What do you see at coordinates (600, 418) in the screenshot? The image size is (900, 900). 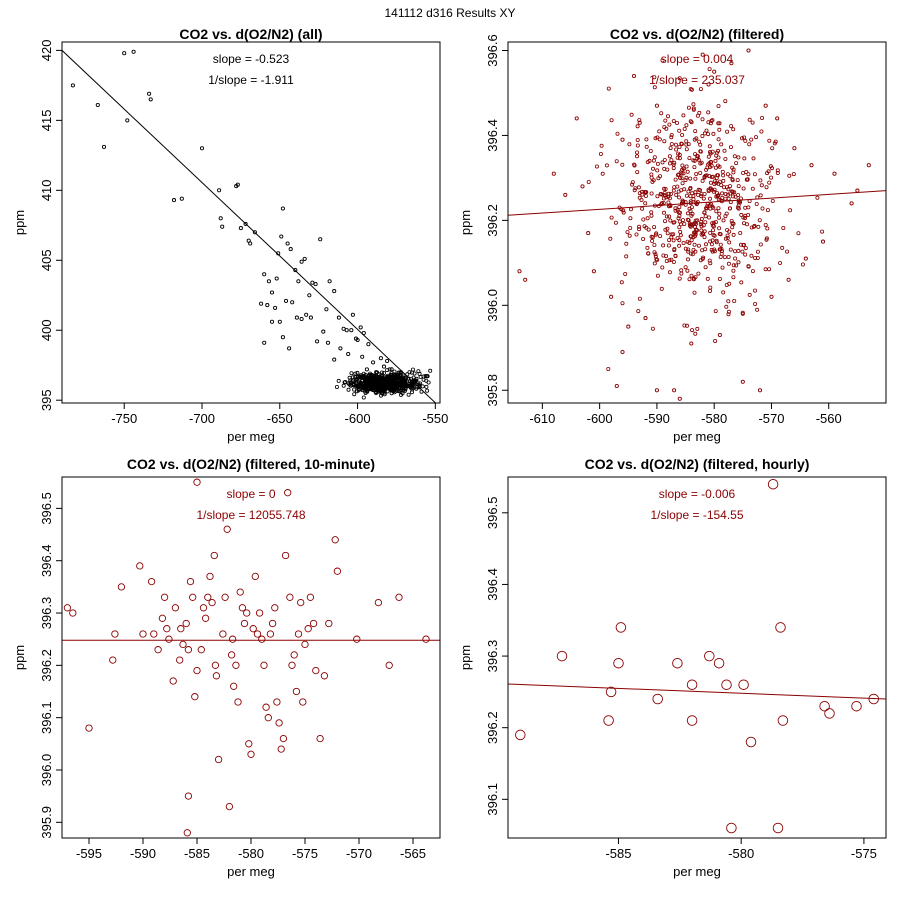 I see `x-tick-label: -600` at bounding box center [600, 418].